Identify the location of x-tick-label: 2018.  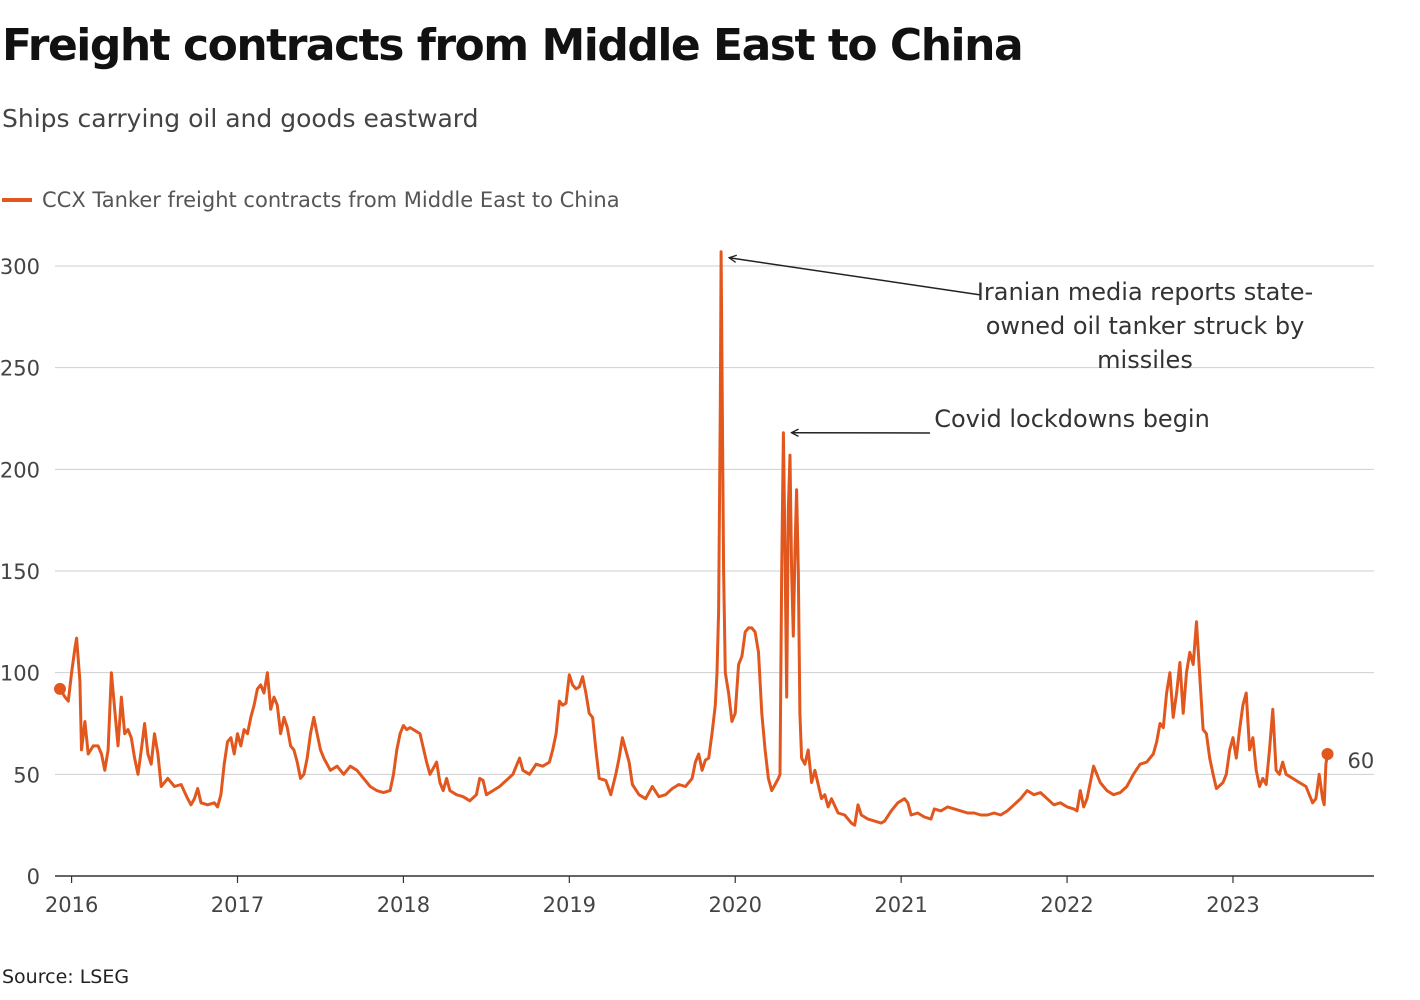
(403, 905).